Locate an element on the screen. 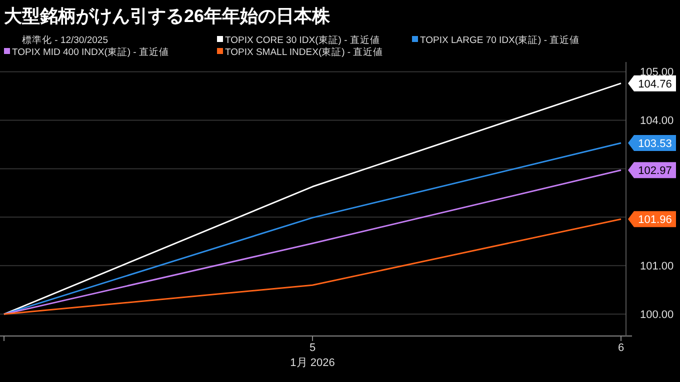  data-label: 103.53 is located at coordinates (655, 144).